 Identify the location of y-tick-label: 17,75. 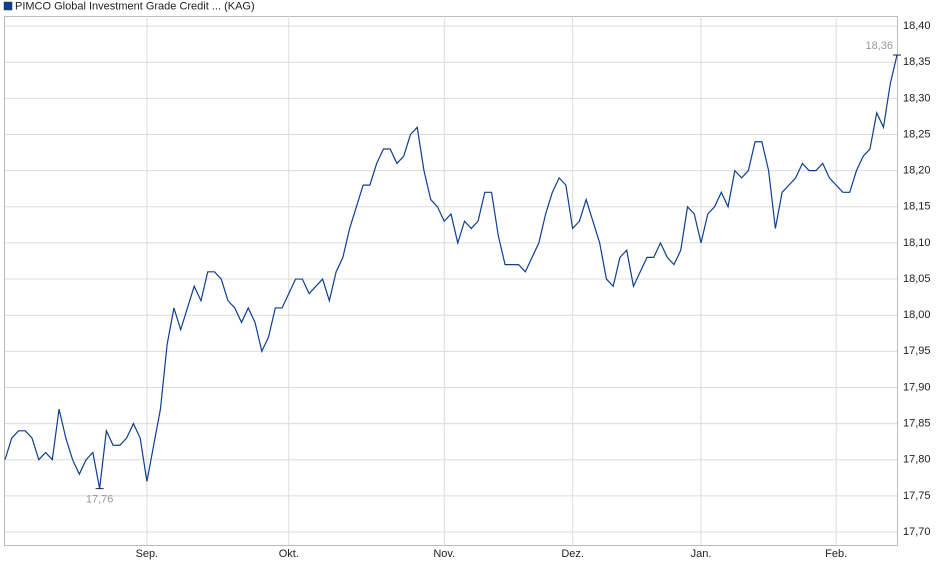
(917, 496).